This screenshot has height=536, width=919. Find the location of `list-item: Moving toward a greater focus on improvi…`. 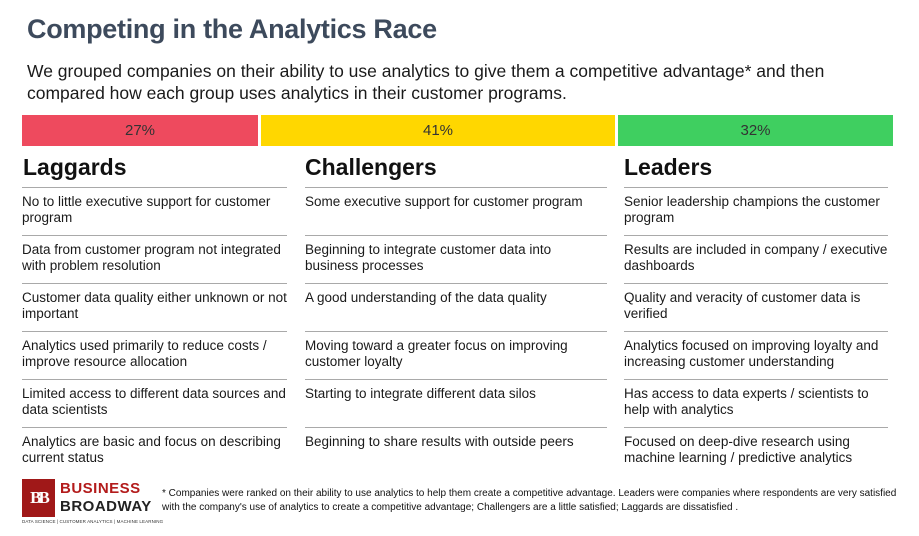

list-item: Moving toward a greater focus on improvi… is located at coordinates (456, 356).